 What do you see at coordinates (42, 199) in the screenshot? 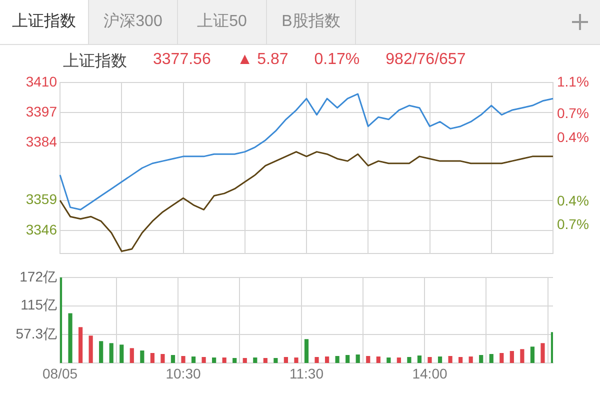
I see `y-tick-label: 3359` at bounding box center [42, 199].